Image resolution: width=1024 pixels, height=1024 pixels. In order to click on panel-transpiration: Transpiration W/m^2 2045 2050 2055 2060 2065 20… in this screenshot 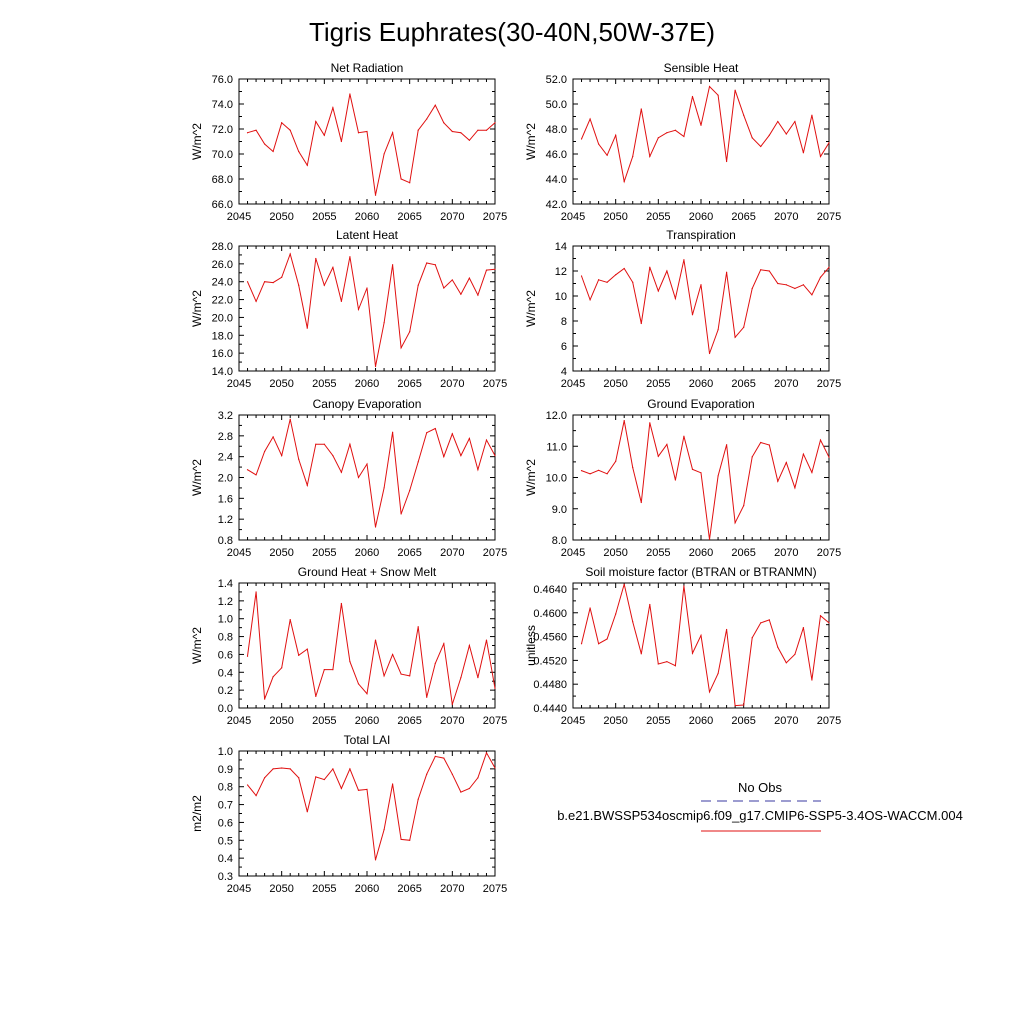, I will do `click(682, 309)`.